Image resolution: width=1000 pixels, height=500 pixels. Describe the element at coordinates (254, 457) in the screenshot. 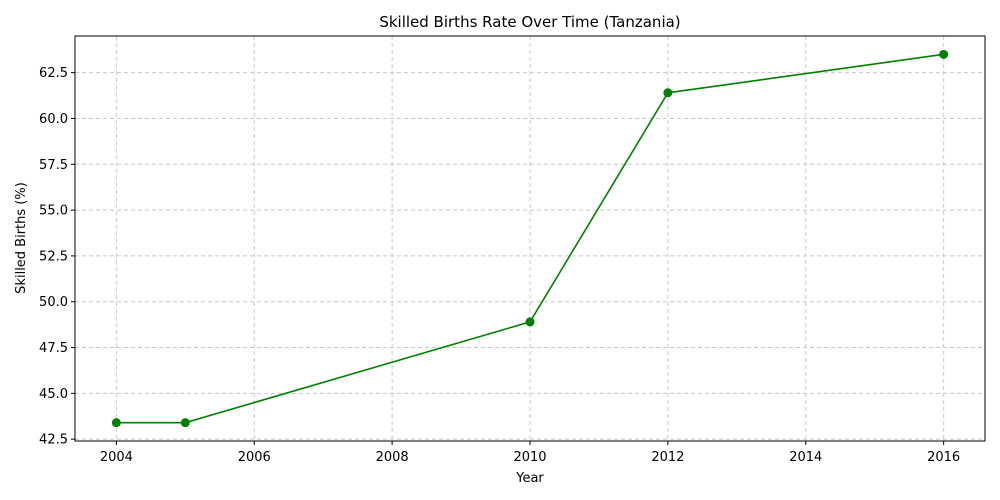

I see `x-tick-label: 2006` at that location.